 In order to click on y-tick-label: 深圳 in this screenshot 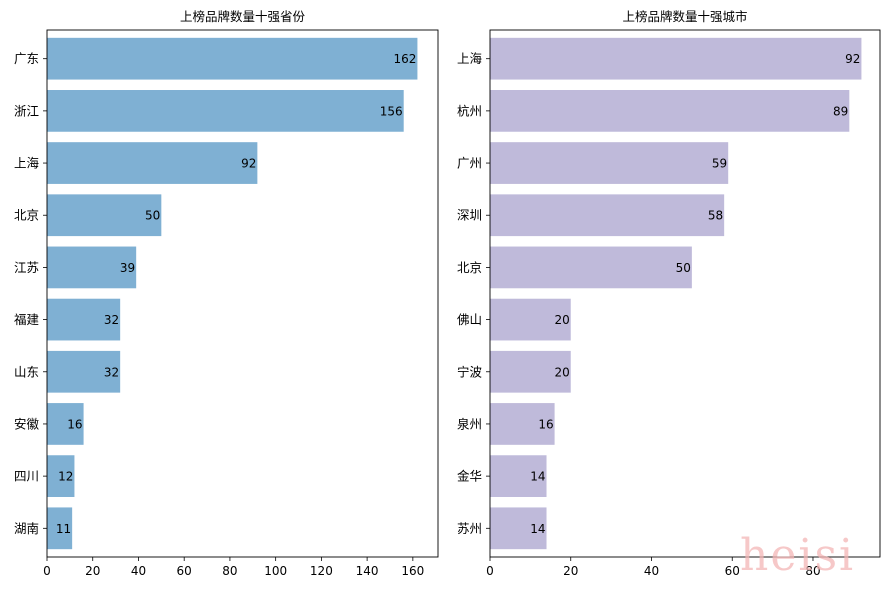, I will do `click(469, 215)`.